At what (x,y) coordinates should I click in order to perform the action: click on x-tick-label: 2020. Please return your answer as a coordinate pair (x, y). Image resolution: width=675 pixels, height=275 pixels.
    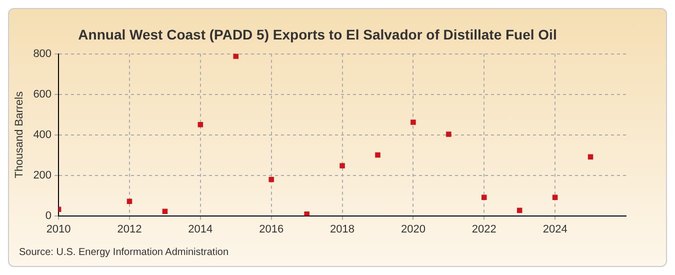
    Looking at the image, I should click on (413, 229).